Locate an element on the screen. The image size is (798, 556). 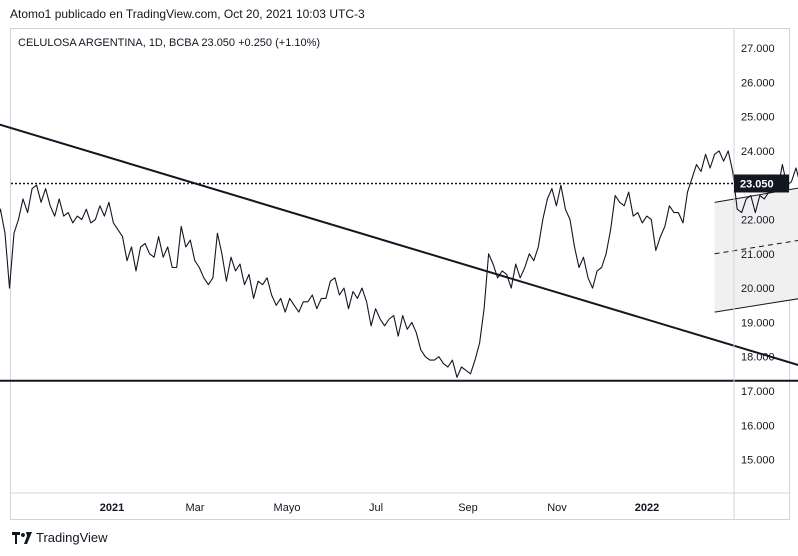
last-price-label: 23.050 is located at coordinates (757, 184).